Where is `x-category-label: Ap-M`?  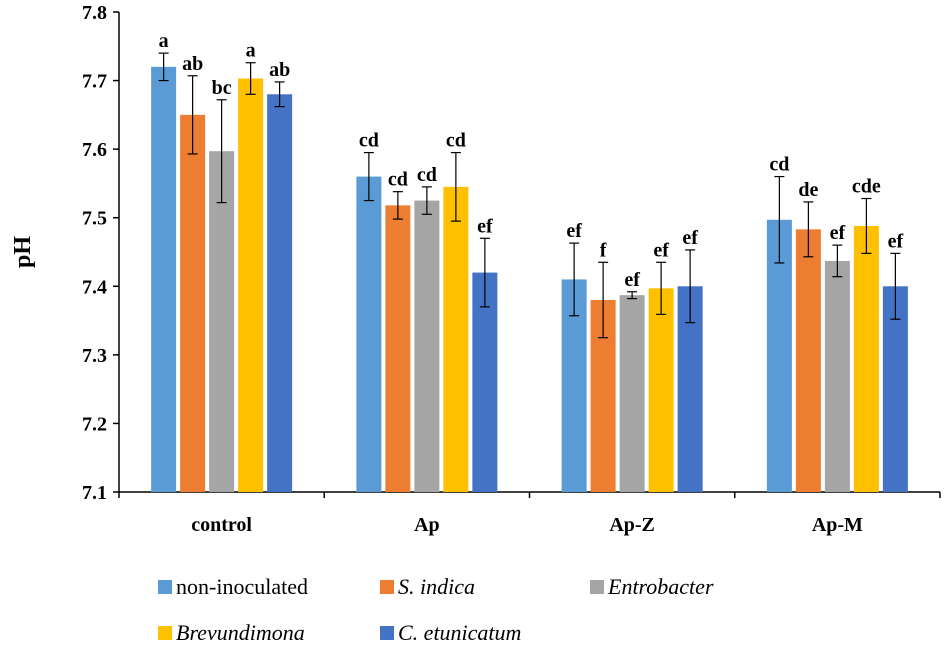 x-category-label: Ap-M is located at coordinates (837, 525).